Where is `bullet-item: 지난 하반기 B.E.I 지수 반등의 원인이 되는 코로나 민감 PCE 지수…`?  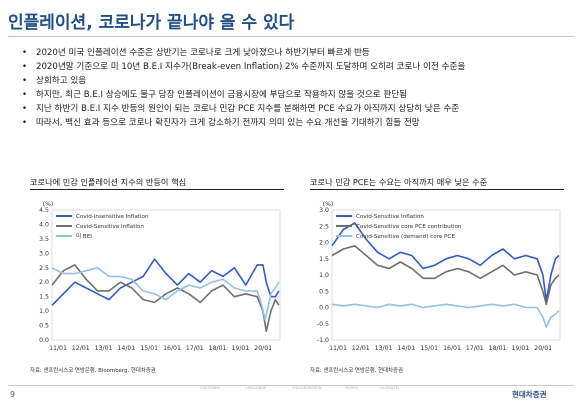
bullet-item: 지난 하반기 B.E.I 지수 반등의 원인이 되는 코로나 민감 PCE 지수… is located at coordinates (298, 109).